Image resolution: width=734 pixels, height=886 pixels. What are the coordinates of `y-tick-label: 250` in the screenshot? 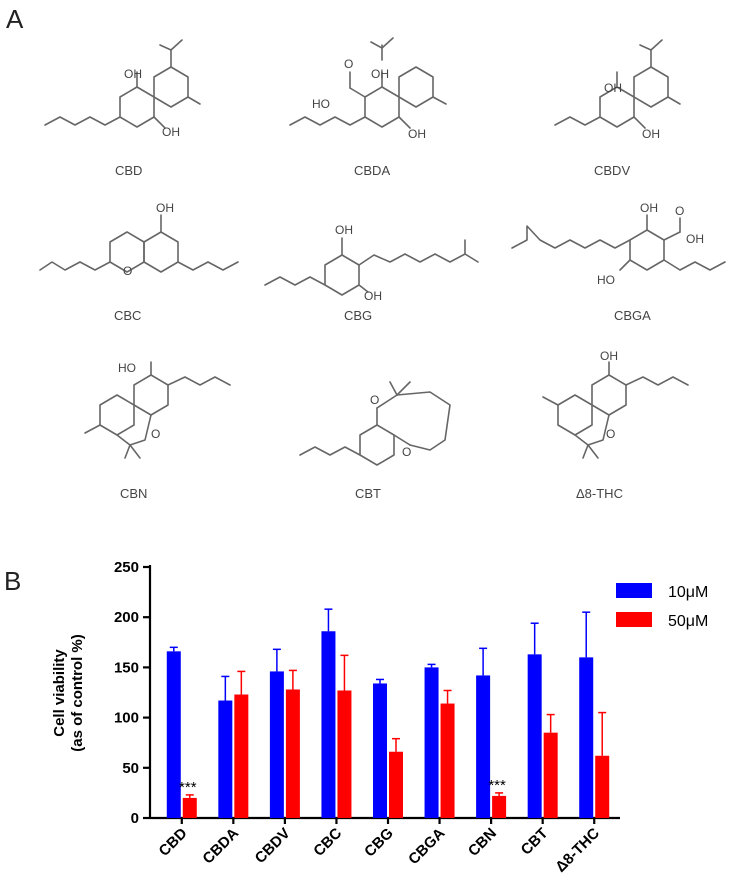 It's located at (126, 567).